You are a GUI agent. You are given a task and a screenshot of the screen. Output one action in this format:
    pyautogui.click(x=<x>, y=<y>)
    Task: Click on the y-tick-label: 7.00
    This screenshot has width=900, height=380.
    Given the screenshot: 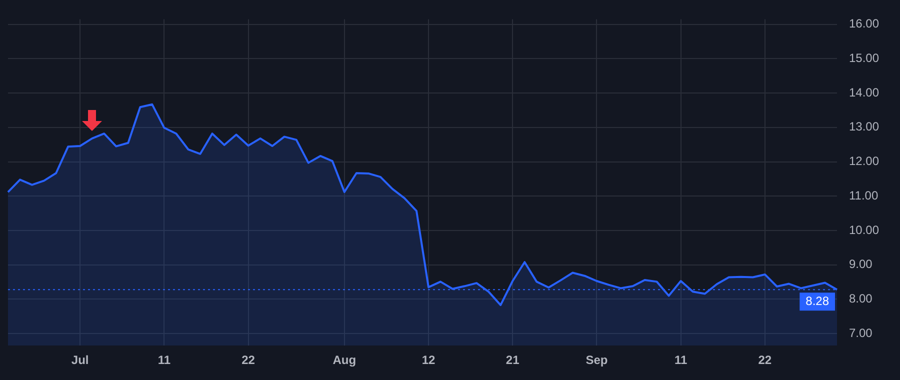 What is the action you would take?
    pyautogui.click(x=861, y=333)
    